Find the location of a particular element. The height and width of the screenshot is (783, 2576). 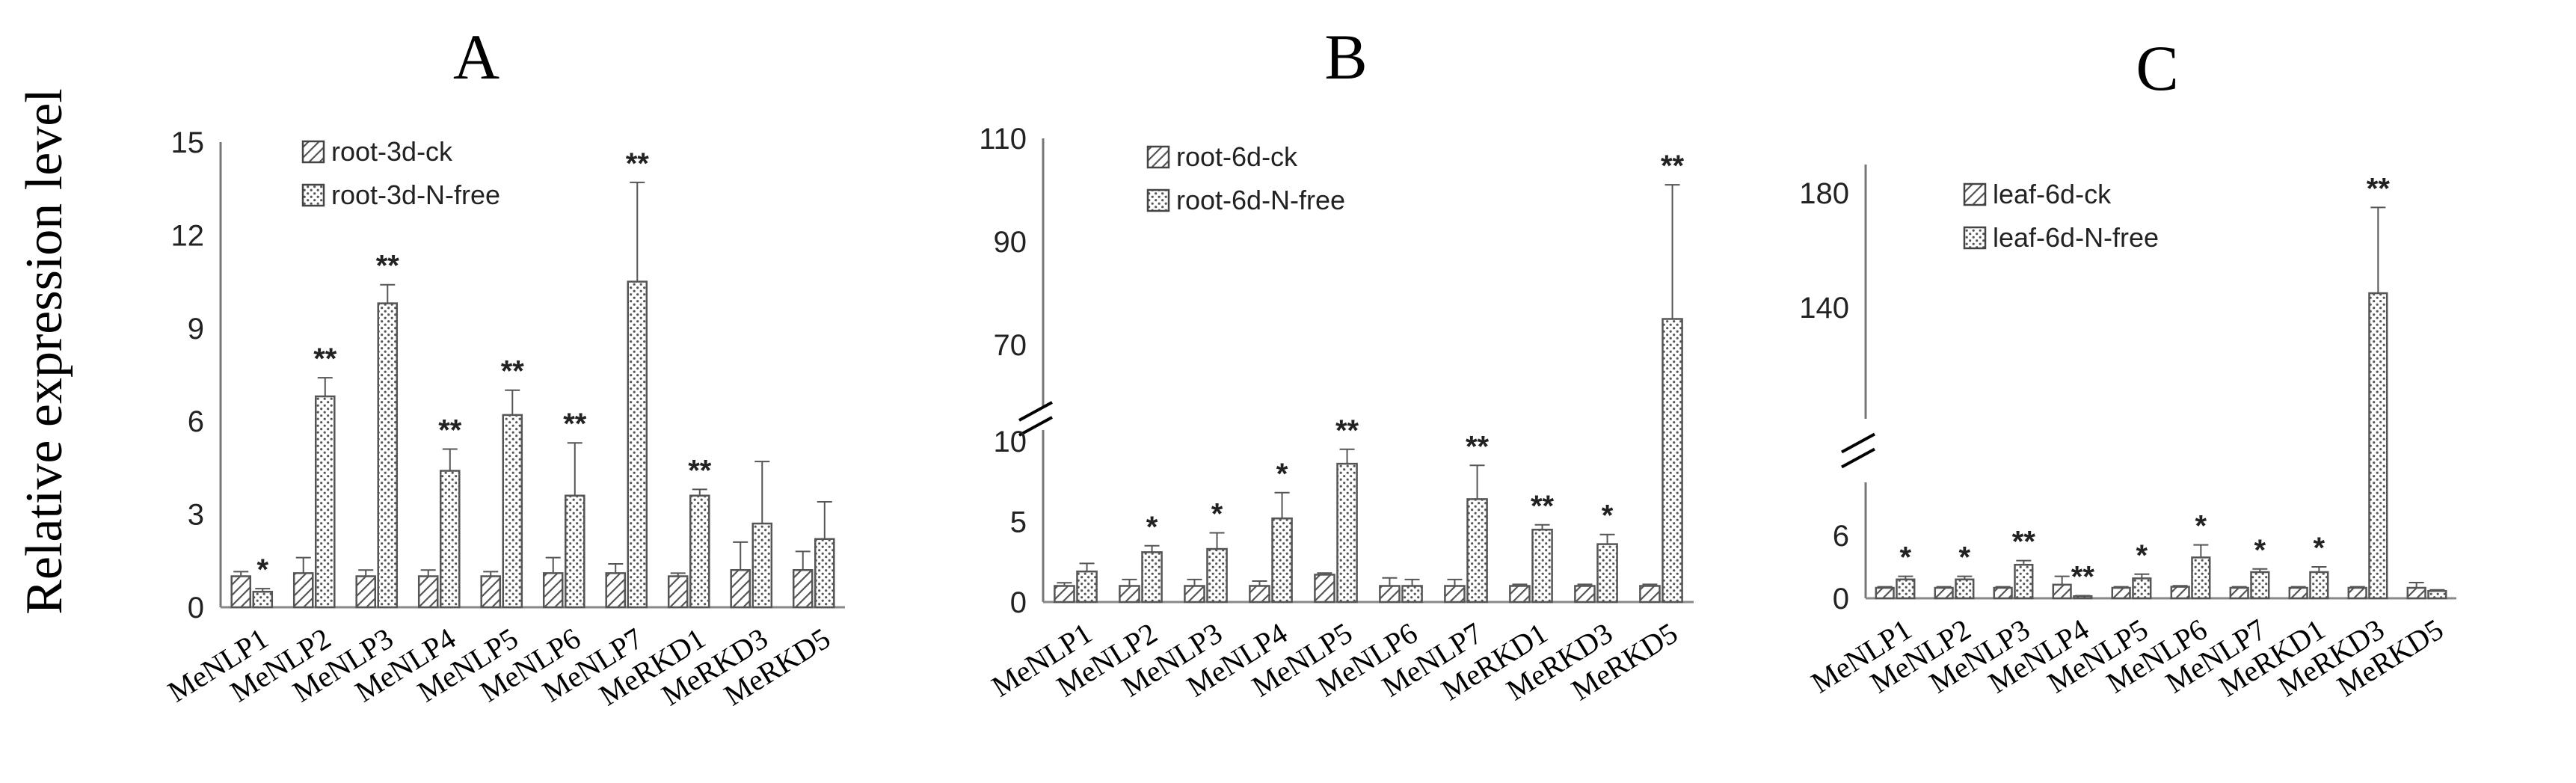

legend-label: root-6d-ck is located at coordinates (1237, 156).